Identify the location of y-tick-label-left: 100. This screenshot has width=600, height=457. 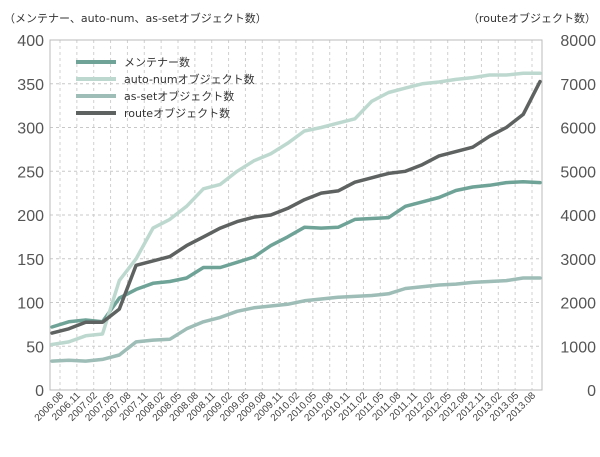
(30, 304).